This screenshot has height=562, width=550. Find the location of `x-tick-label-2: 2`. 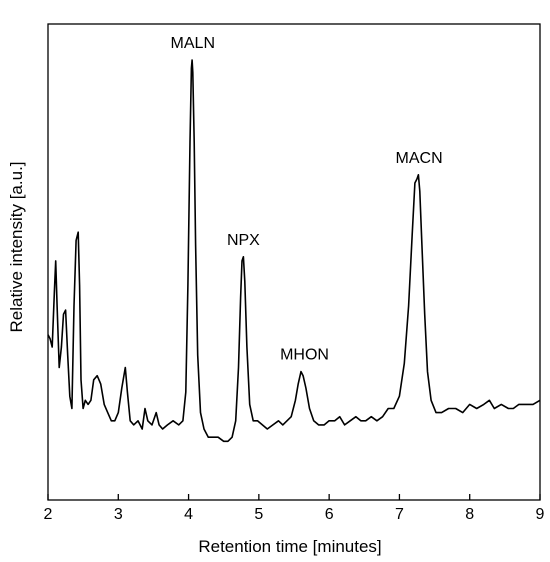

x-tick-label-2: 2 is located at coordinates (48, 514).